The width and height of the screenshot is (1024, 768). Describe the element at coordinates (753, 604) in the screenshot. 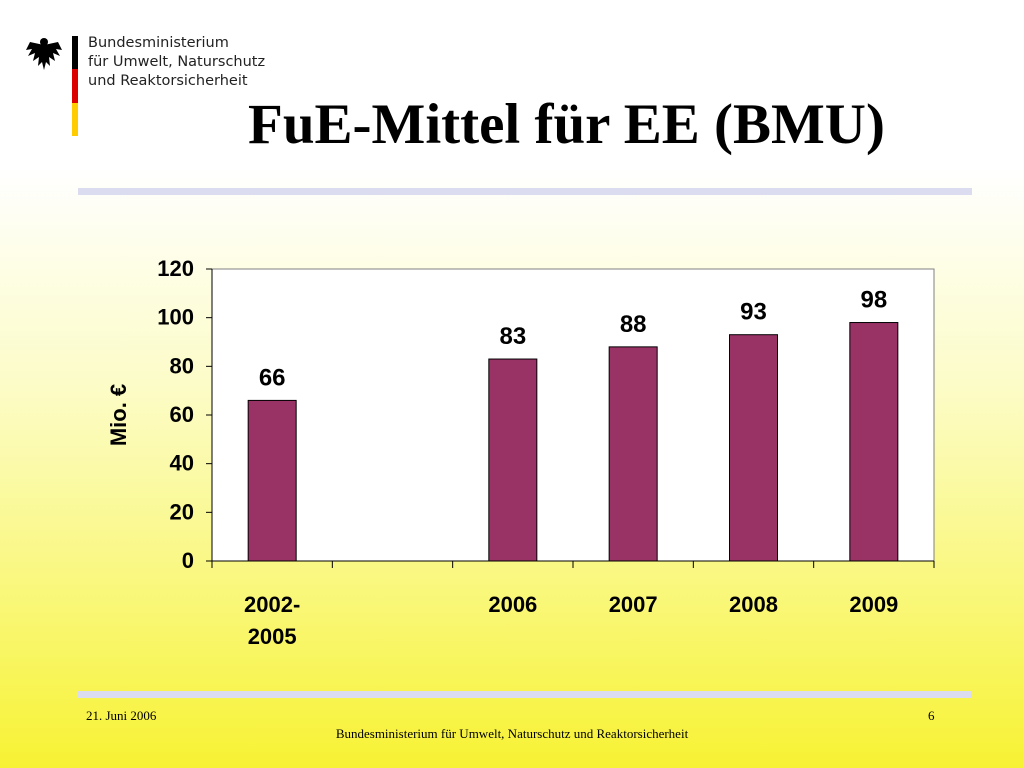

I see `x-category-label: 2008` at that location.